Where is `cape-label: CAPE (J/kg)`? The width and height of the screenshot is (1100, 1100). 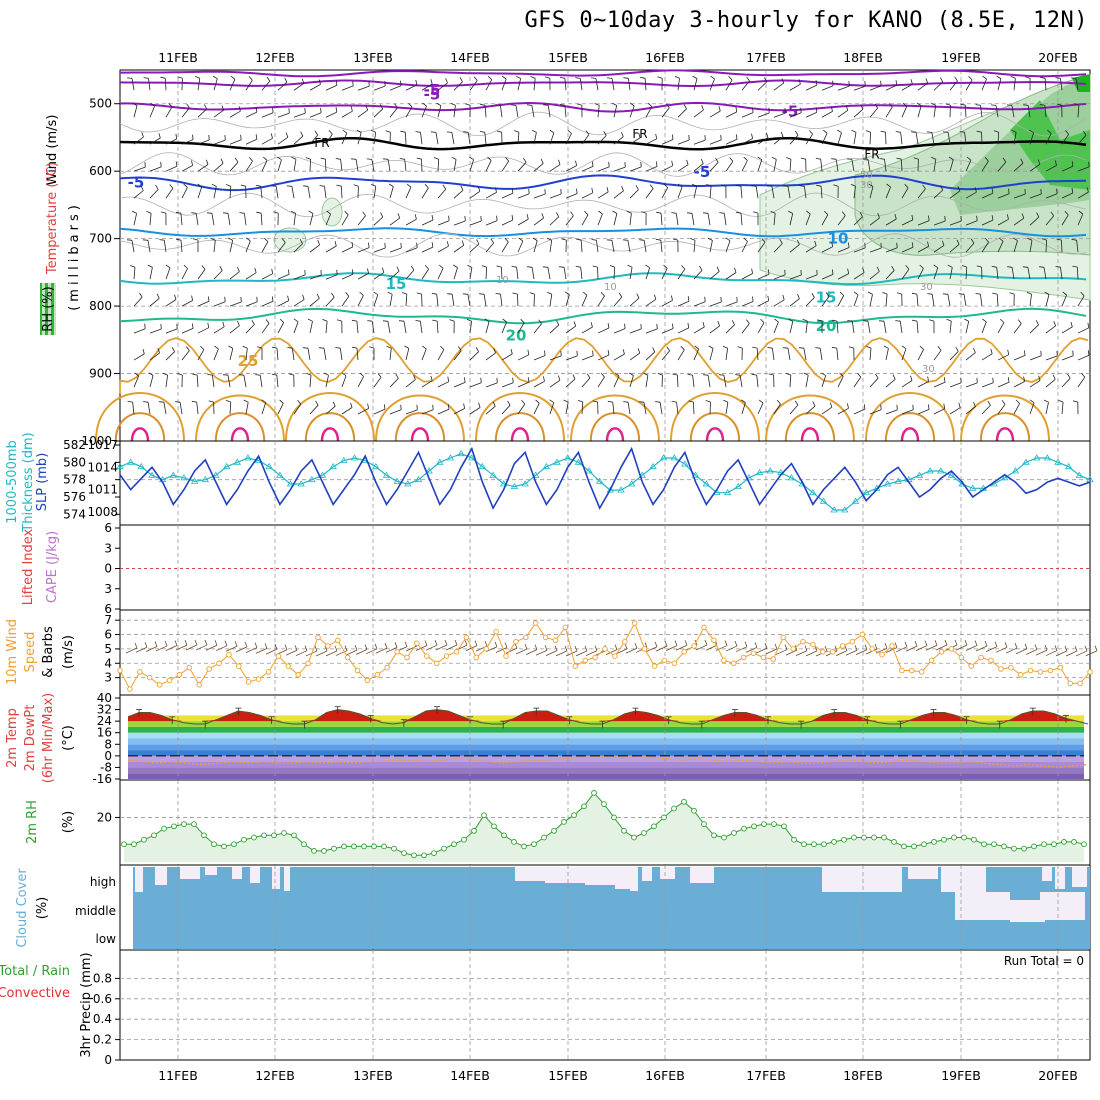 cape-label: CAPE (J/kg) is located at coordinates (52, 567).